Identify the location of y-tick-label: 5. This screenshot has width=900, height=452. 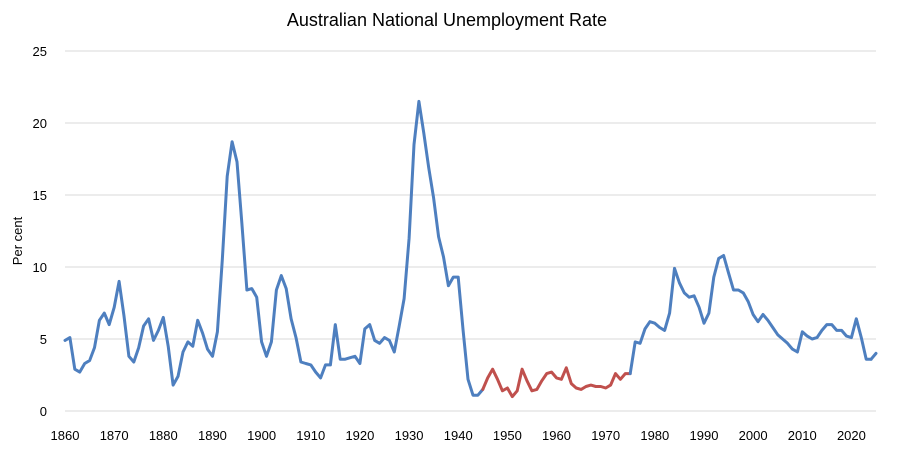
(43, 339).